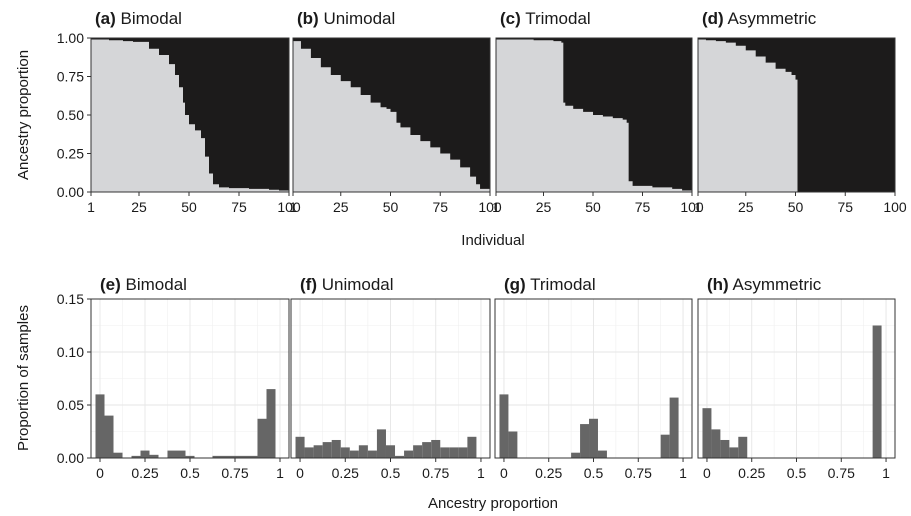 This screenshot has width=911, height=516. I want to click on x-tick-label: 0.75, so click(234, 473).